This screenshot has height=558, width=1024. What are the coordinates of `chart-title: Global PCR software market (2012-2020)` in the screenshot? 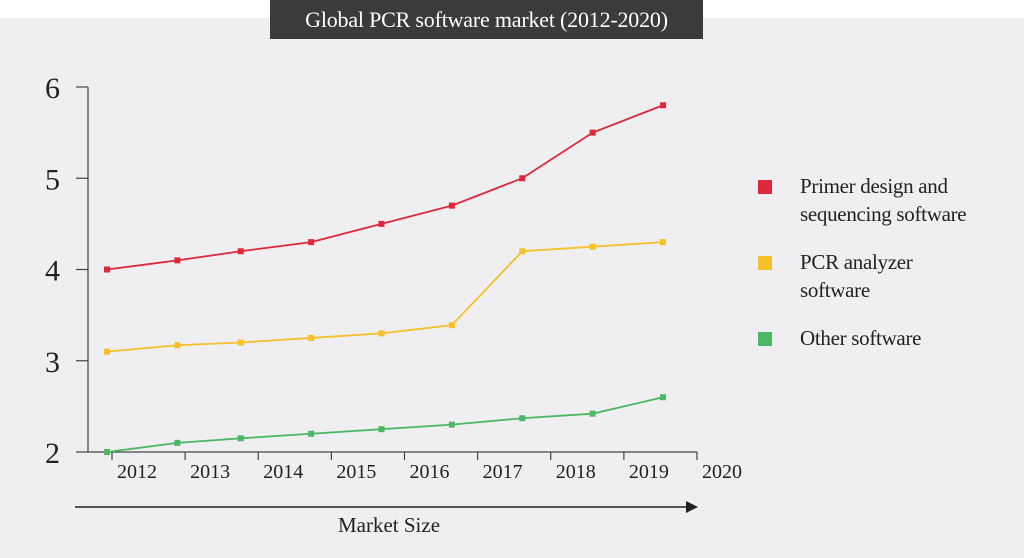 It's located at (486, 19).